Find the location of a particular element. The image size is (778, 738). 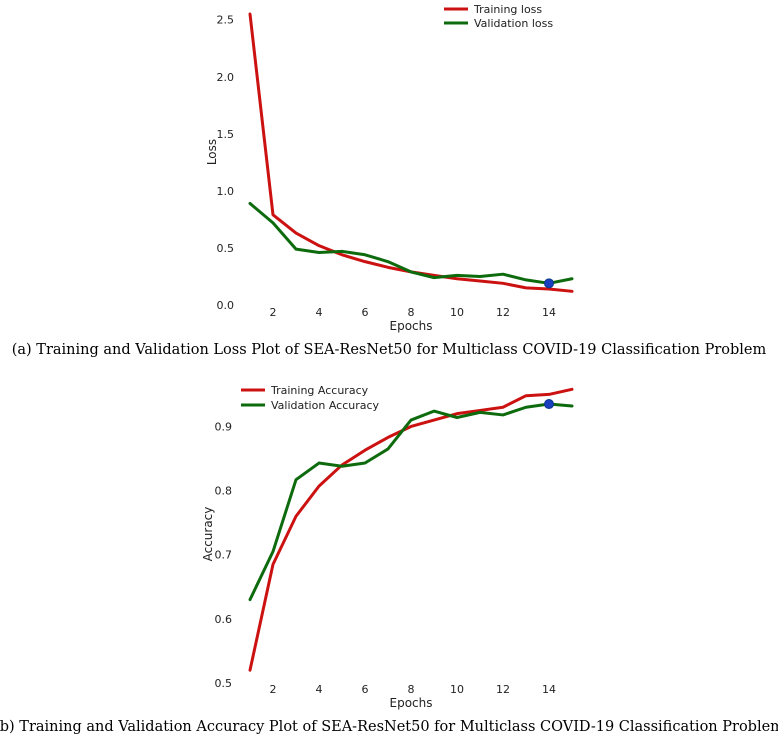

loss-x-ticks: 2 4 6 8 10 12 14 is located at coordinates (413, 312).